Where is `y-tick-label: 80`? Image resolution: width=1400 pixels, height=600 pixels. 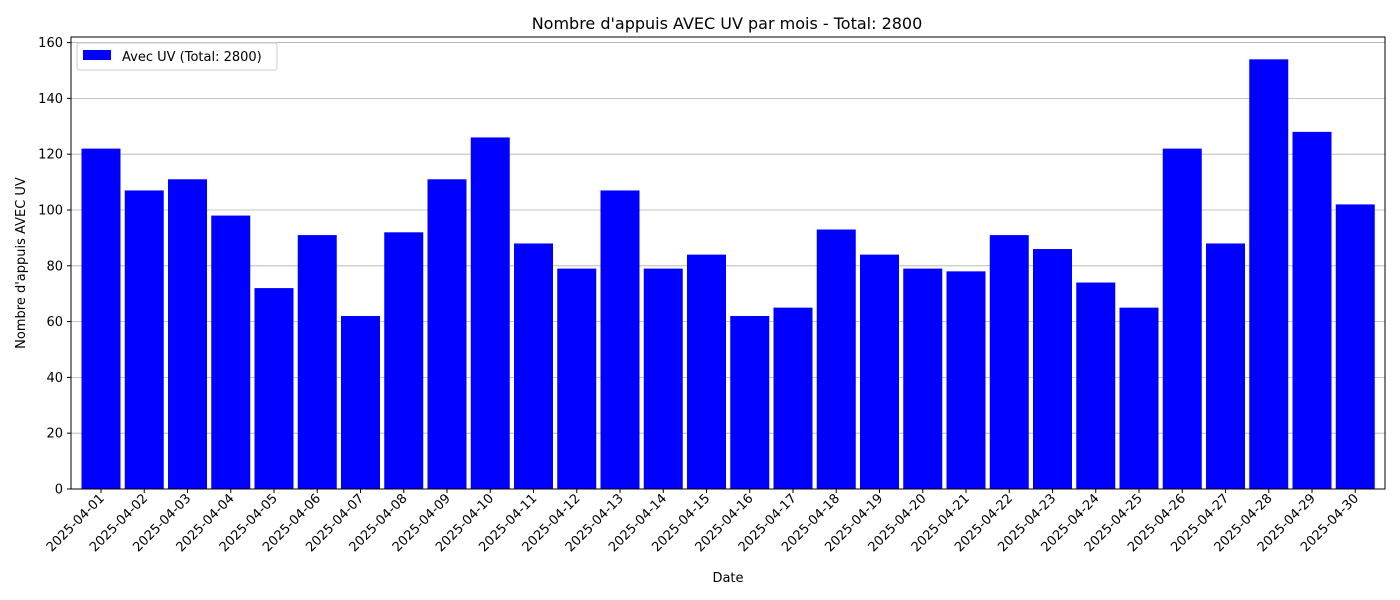
y-tick-label: 80 is located at coordinates (54, 266).